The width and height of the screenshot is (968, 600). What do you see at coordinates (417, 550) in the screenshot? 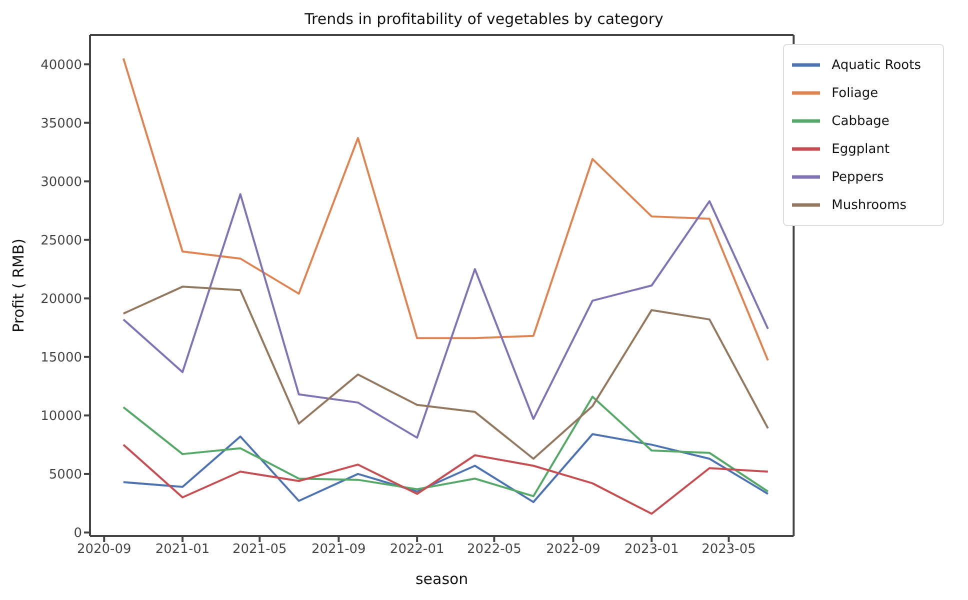
I see `x-tick-label: 2022-01` at bounding box center [417, 550].